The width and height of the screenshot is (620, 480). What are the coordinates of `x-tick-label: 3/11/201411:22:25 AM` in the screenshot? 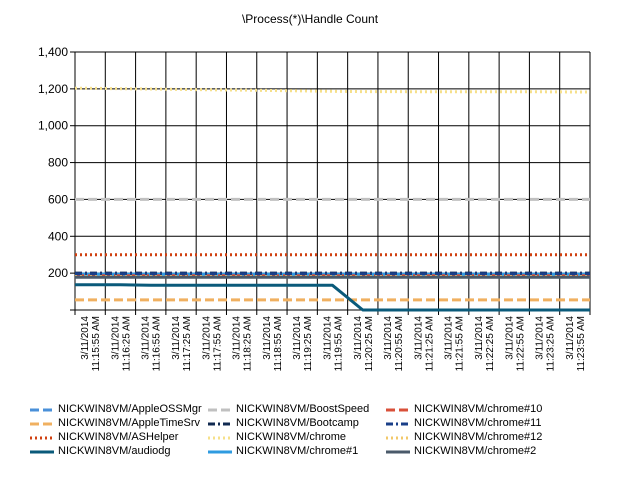 It's located at (485, 344).